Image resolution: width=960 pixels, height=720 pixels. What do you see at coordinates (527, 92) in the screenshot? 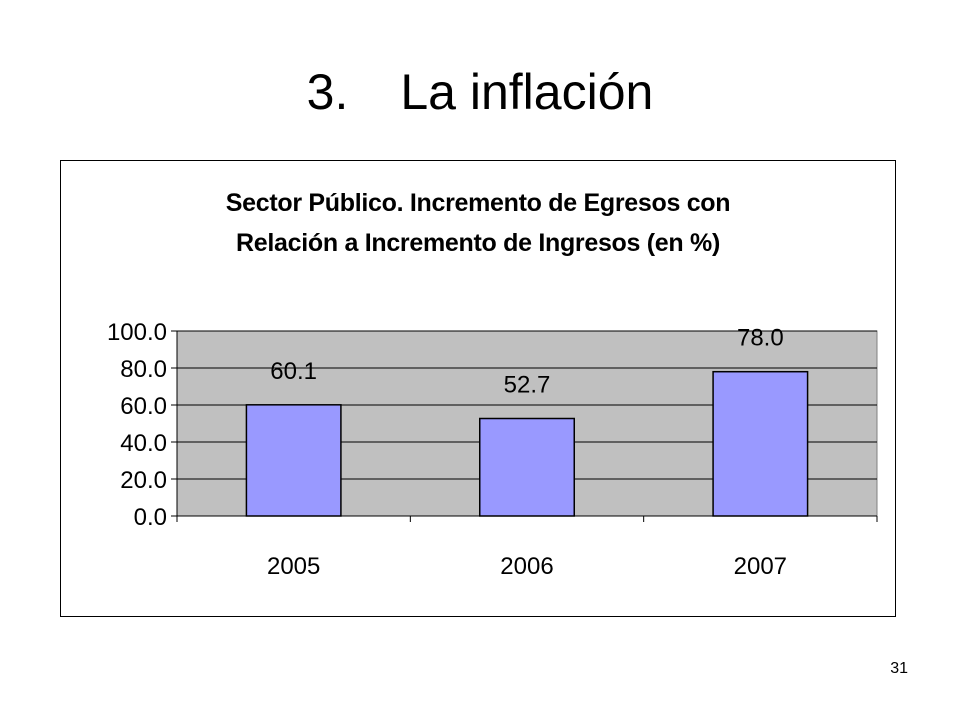
I see `slide-title-text: La inflación` at bounding box center [527, 92].